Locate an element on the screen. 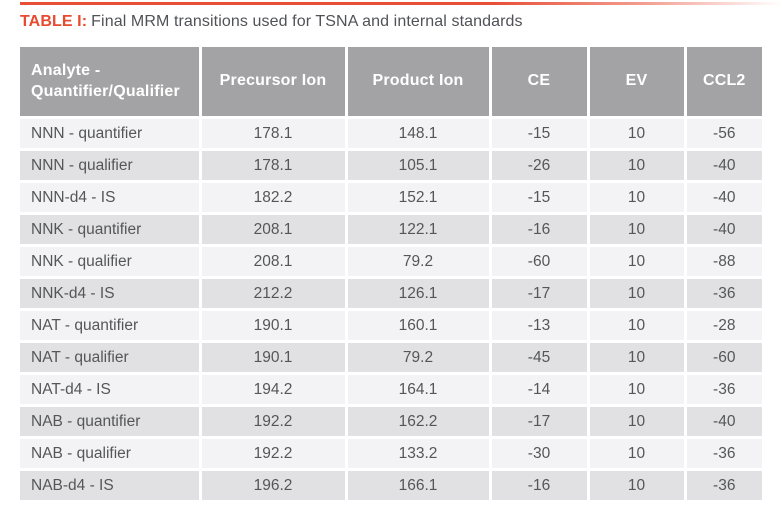  table-row: NNK-d4 - IS 212.2 126.1 -17 10 -36 is located at coordinates (391, 294).